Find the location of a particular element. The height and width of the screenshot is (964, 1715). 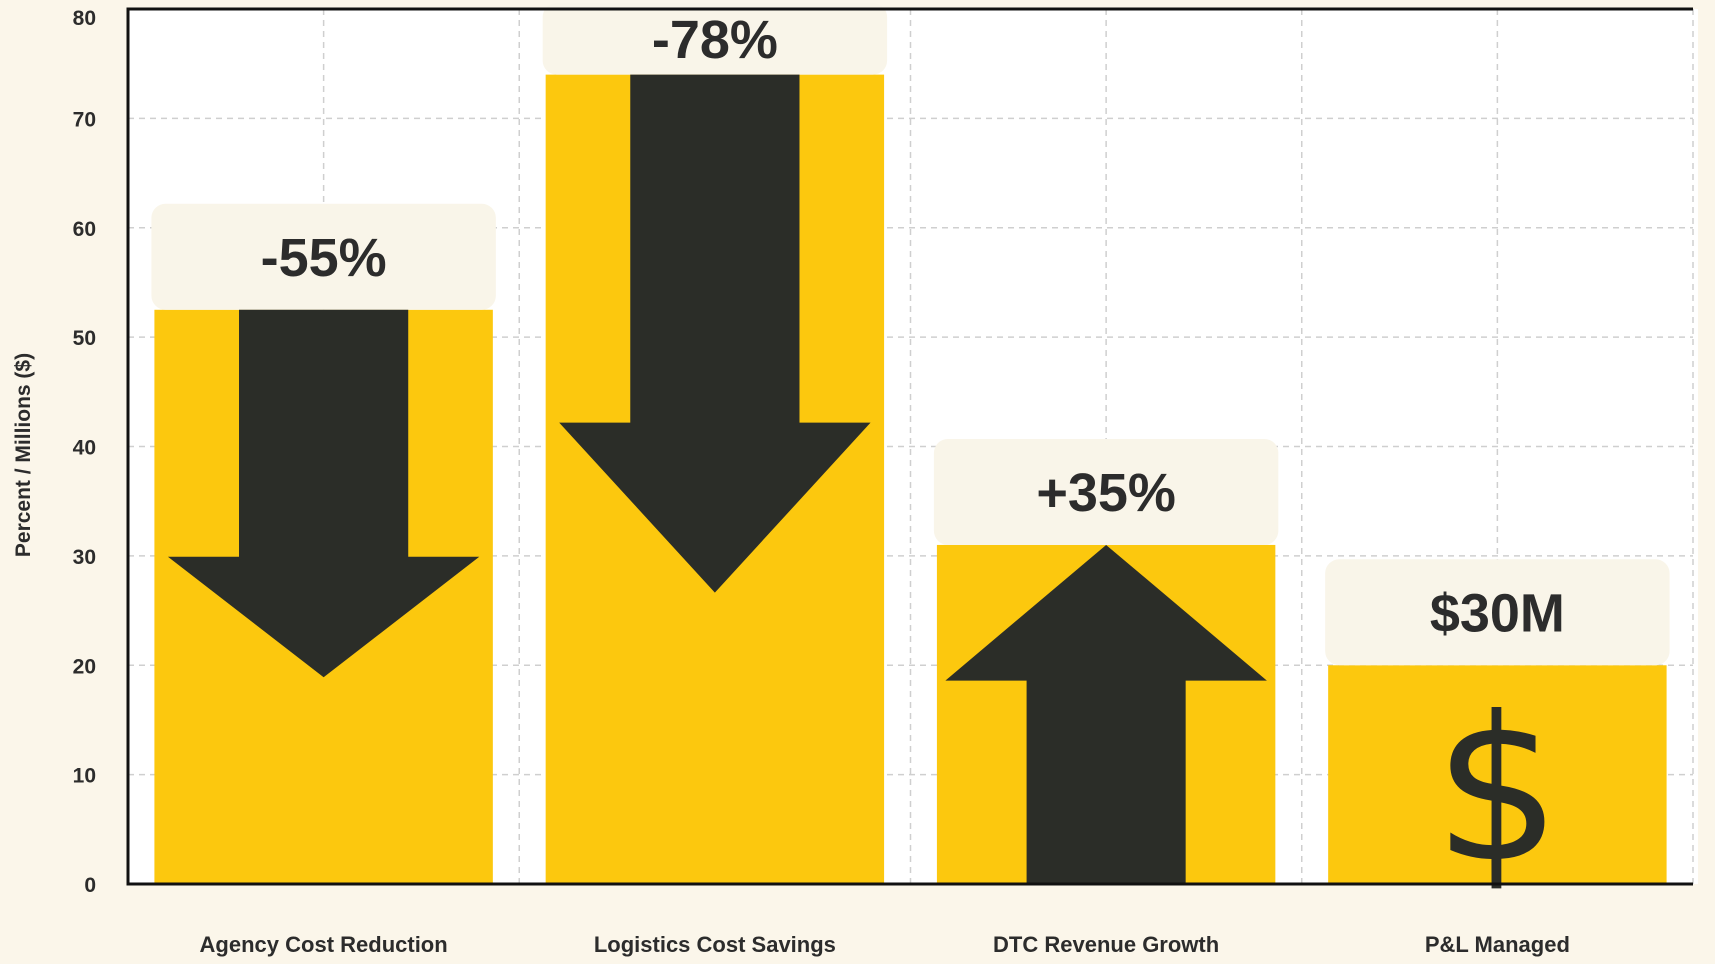

dollar-sign-icon: $ is located at coordinates (1497, 790).